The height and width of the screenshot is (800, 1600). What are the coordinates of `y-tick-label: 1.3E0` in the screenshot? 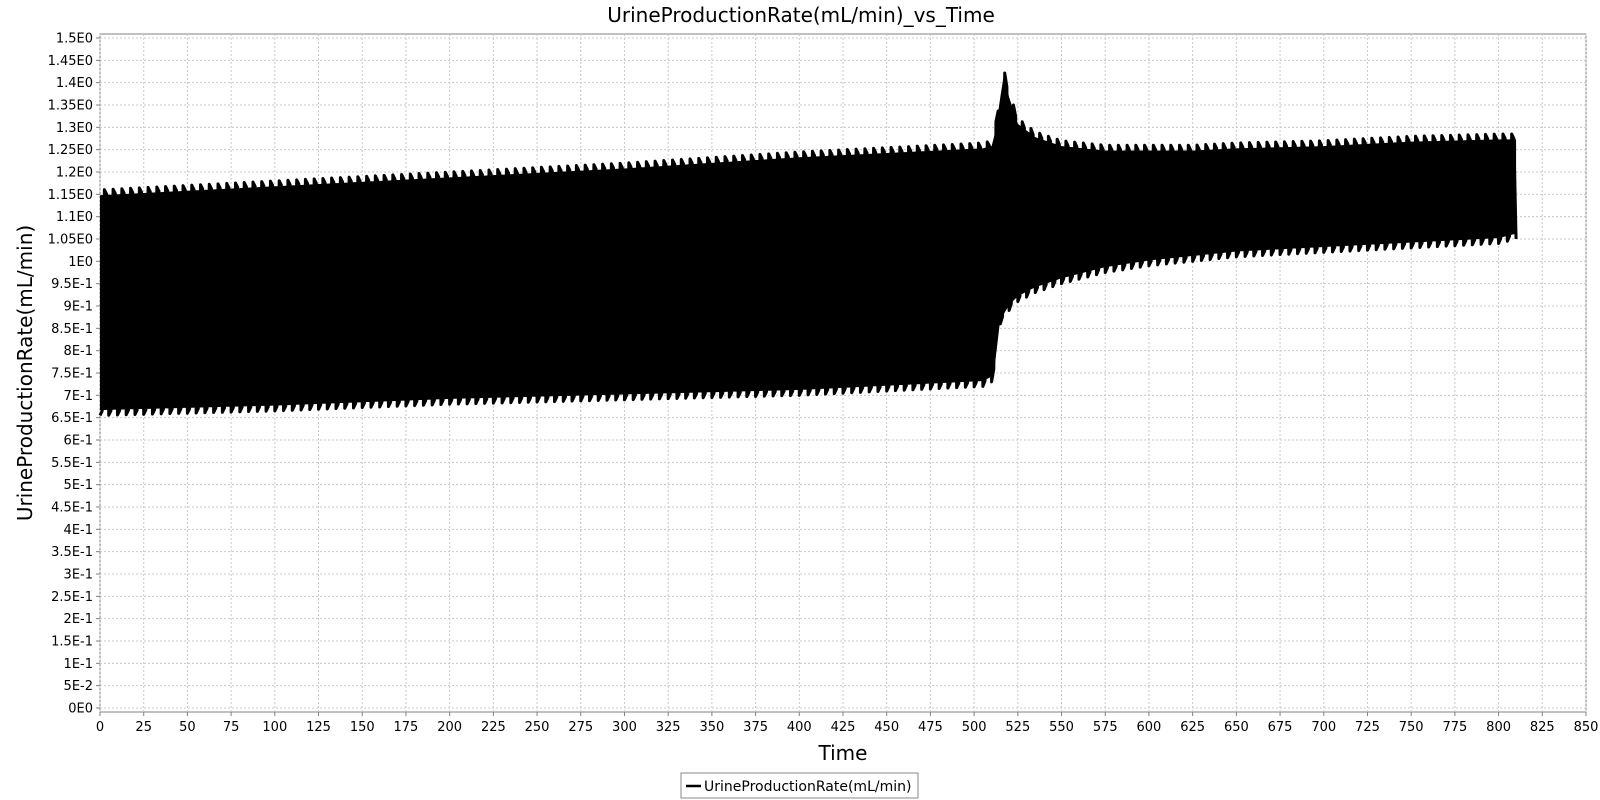 It's located at (74, 128).